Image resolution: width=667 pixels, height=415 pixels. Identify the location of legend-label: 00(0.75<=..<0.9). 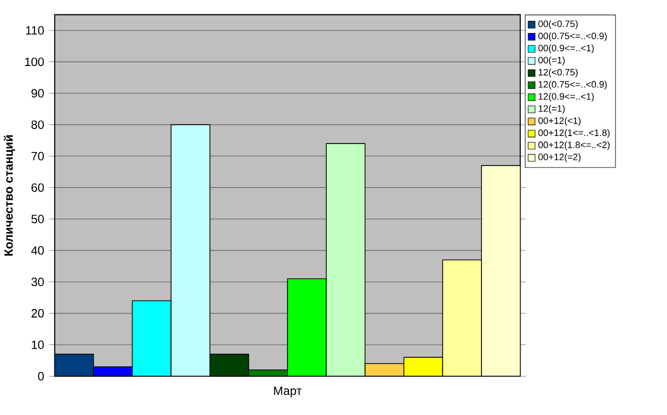
(572, 37).